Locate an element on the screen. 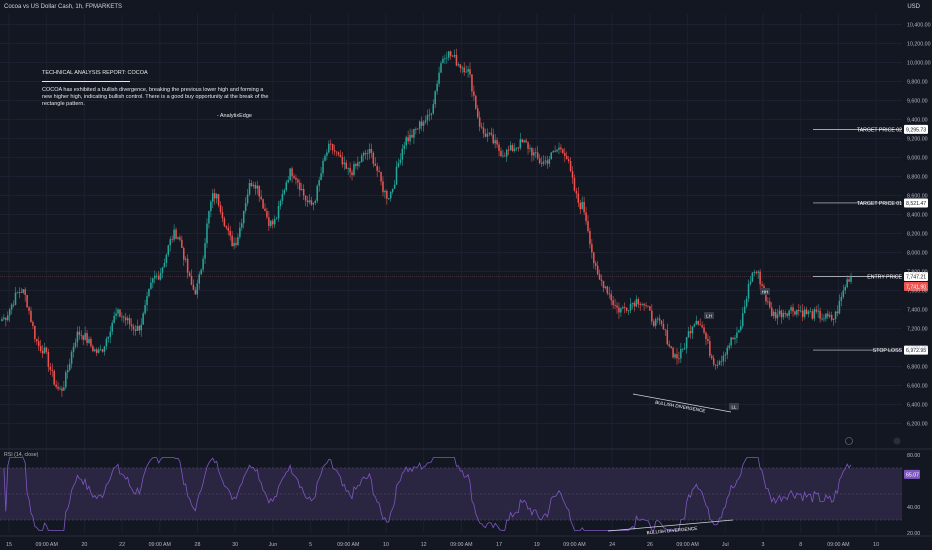 This screenshot has width=932, height=550. price-tick-label: 8,400.00 is located at coordinates (917, 216).